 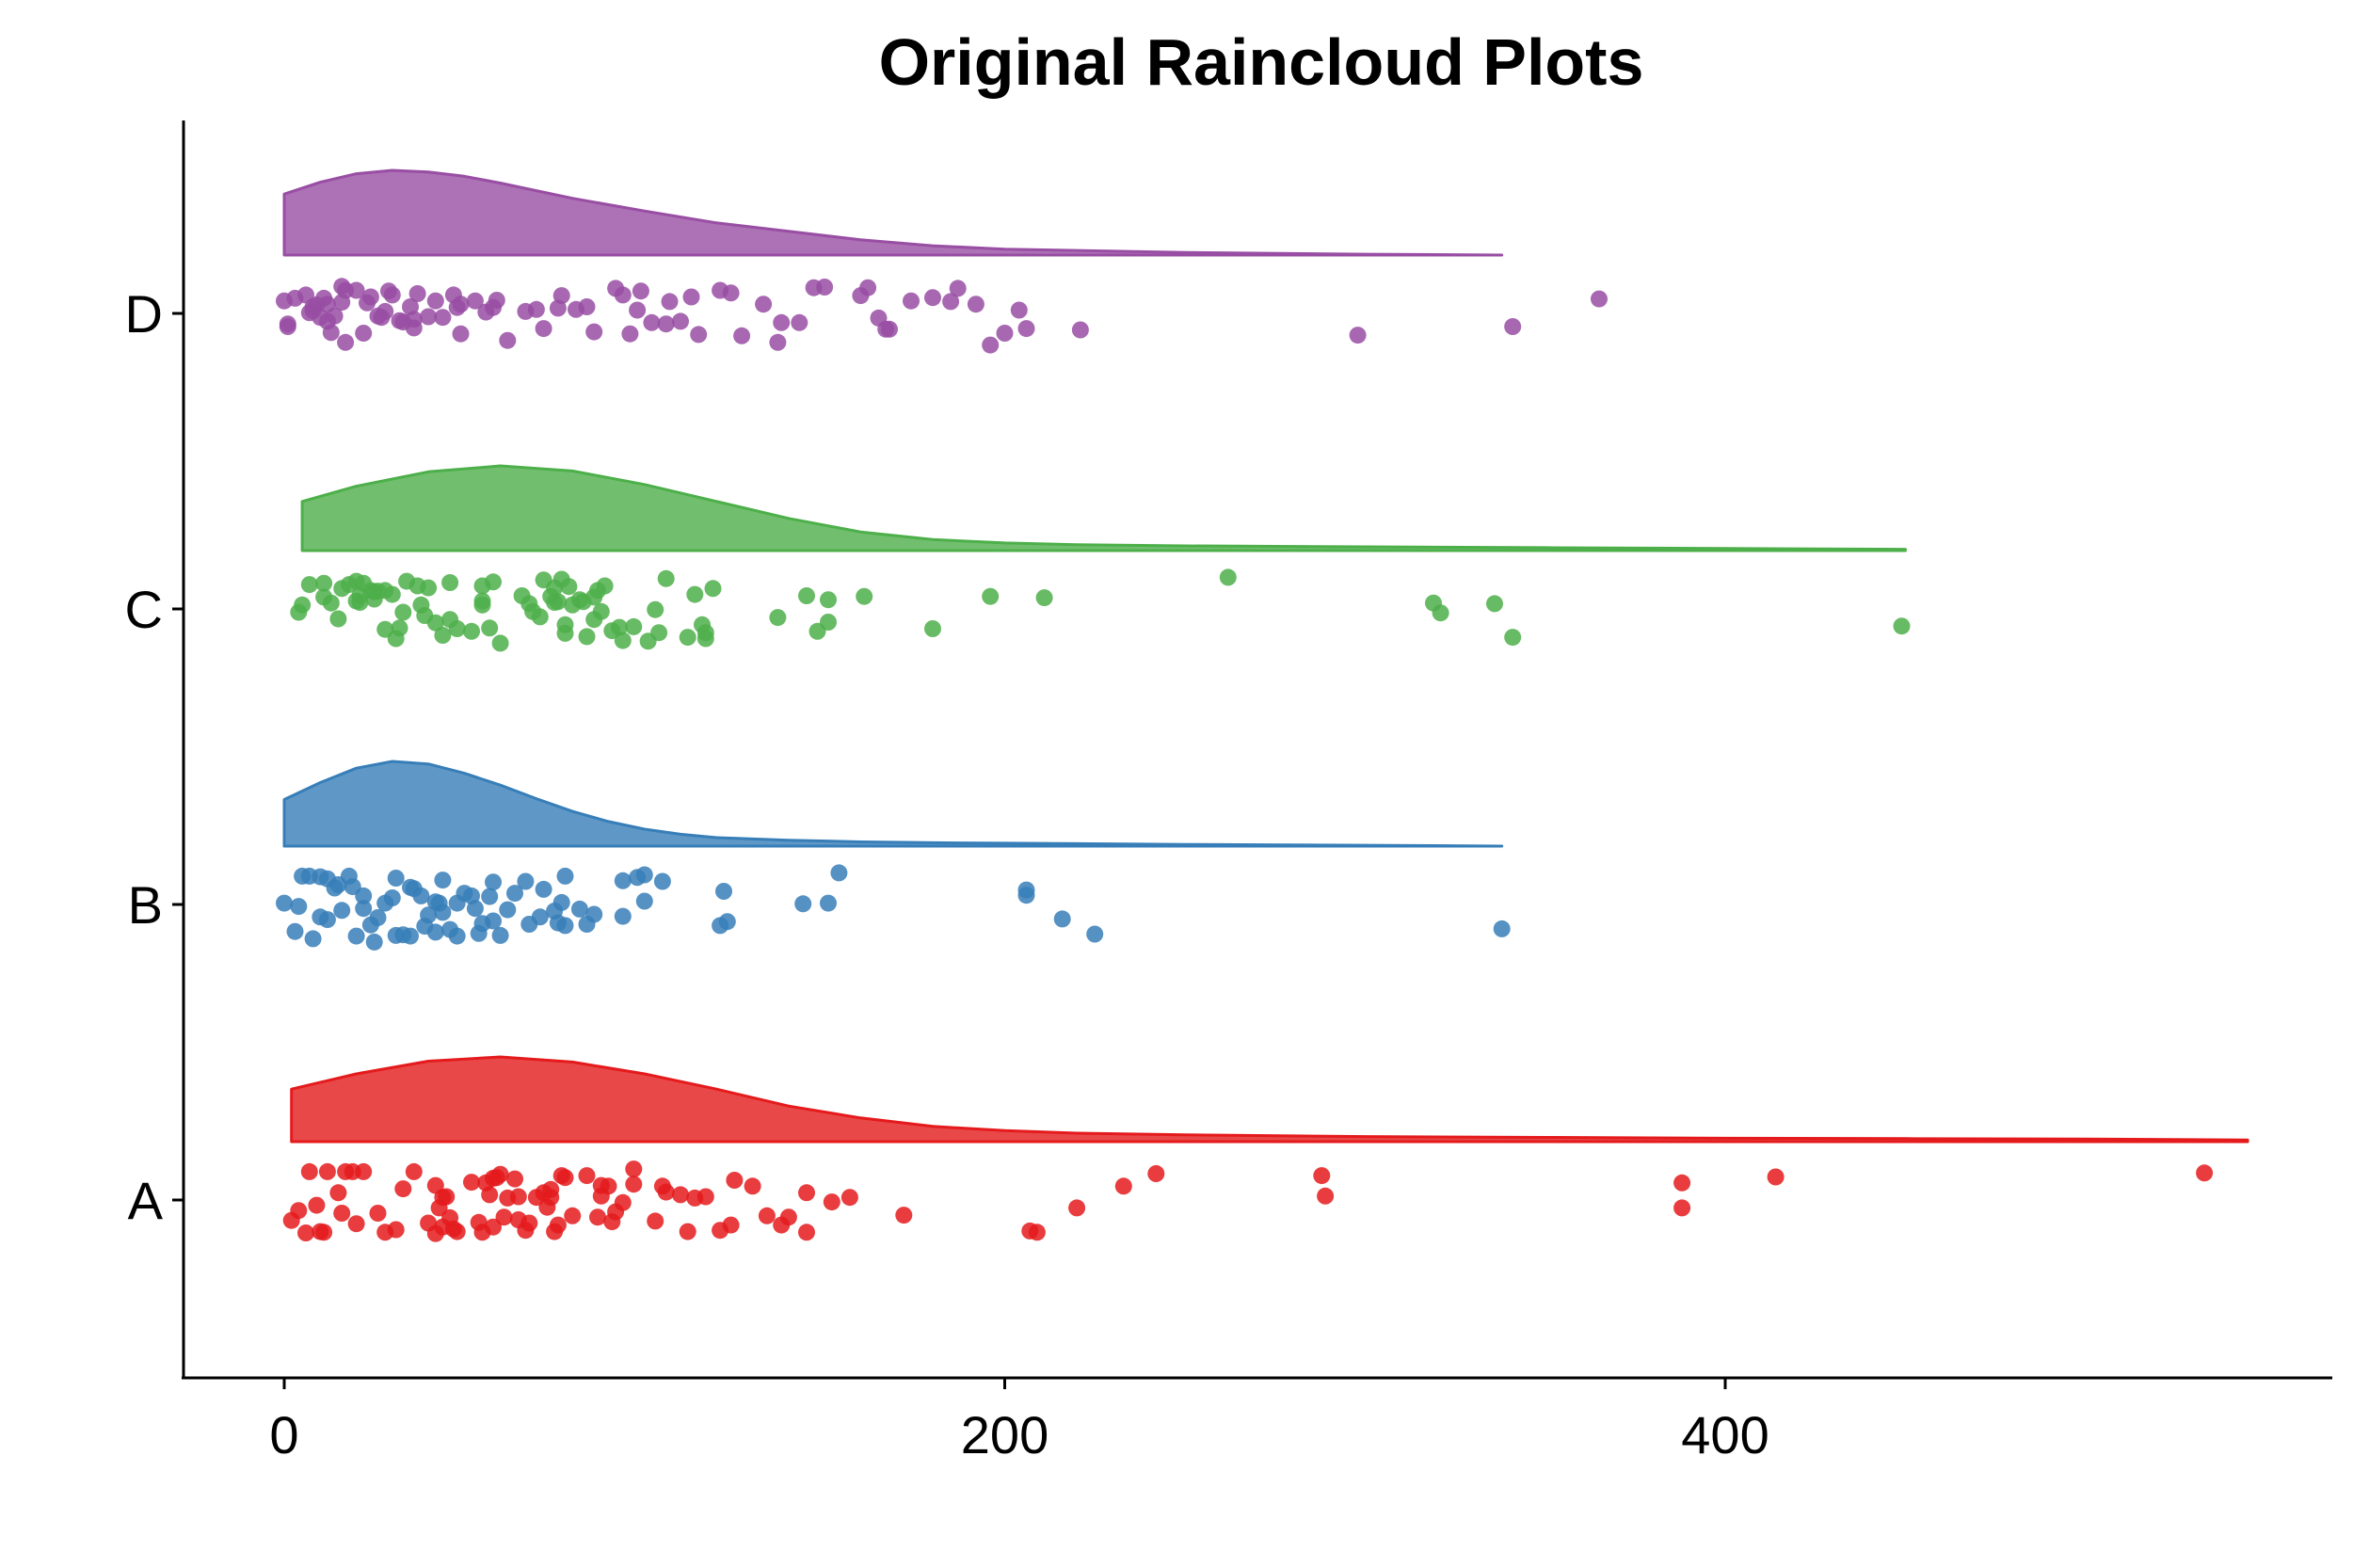 What do you see at coordinates (144, 609) in the screenshot?
I see `y-tick-label-c: C` at bounding box center [144, 609].